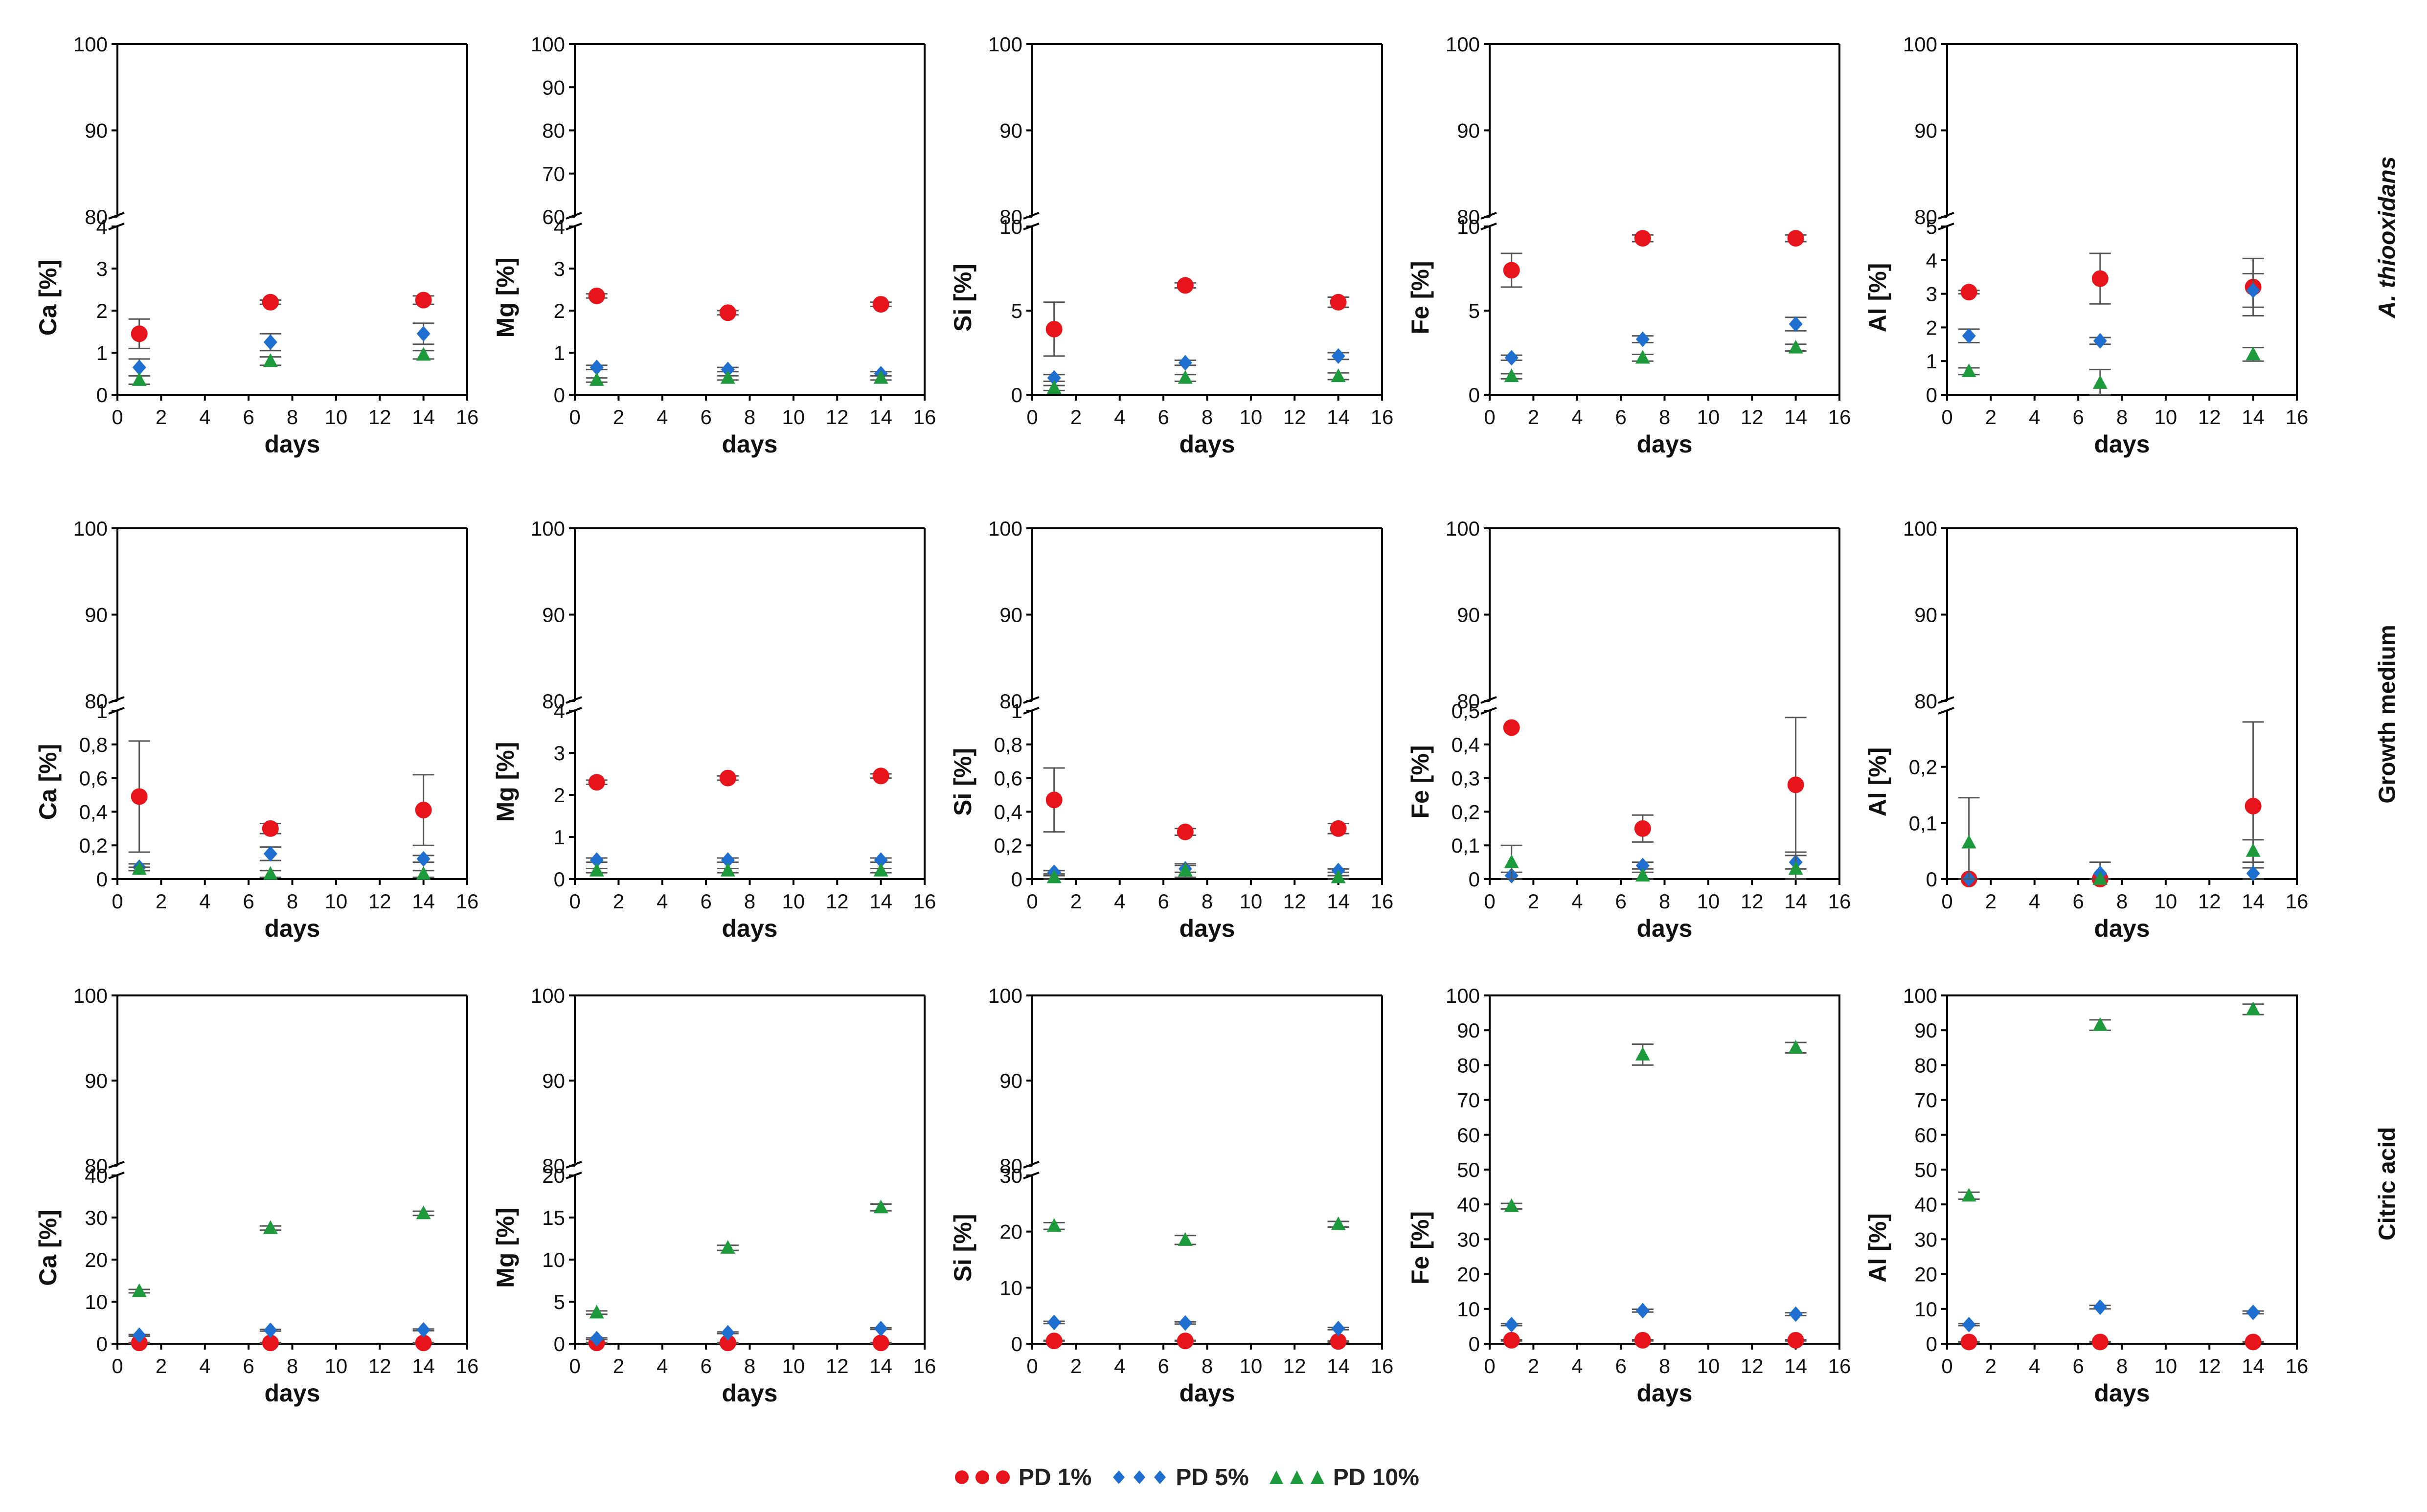 The height and width of the screenshot is (1512, 2427). Describe the element at coordinates (1925, 1204) in the screenshot. I see `y-tick-label: 40` at that location.